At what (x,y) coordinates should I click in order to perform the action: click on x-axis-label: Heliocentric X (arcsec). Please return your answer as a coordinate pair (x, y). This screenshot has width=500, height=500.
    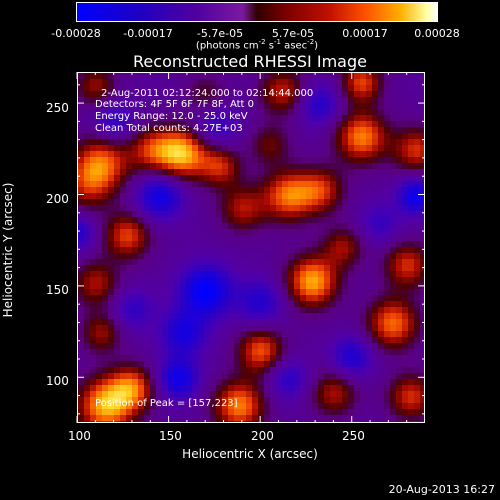
    Looking at the image, I should click on (250, 454).